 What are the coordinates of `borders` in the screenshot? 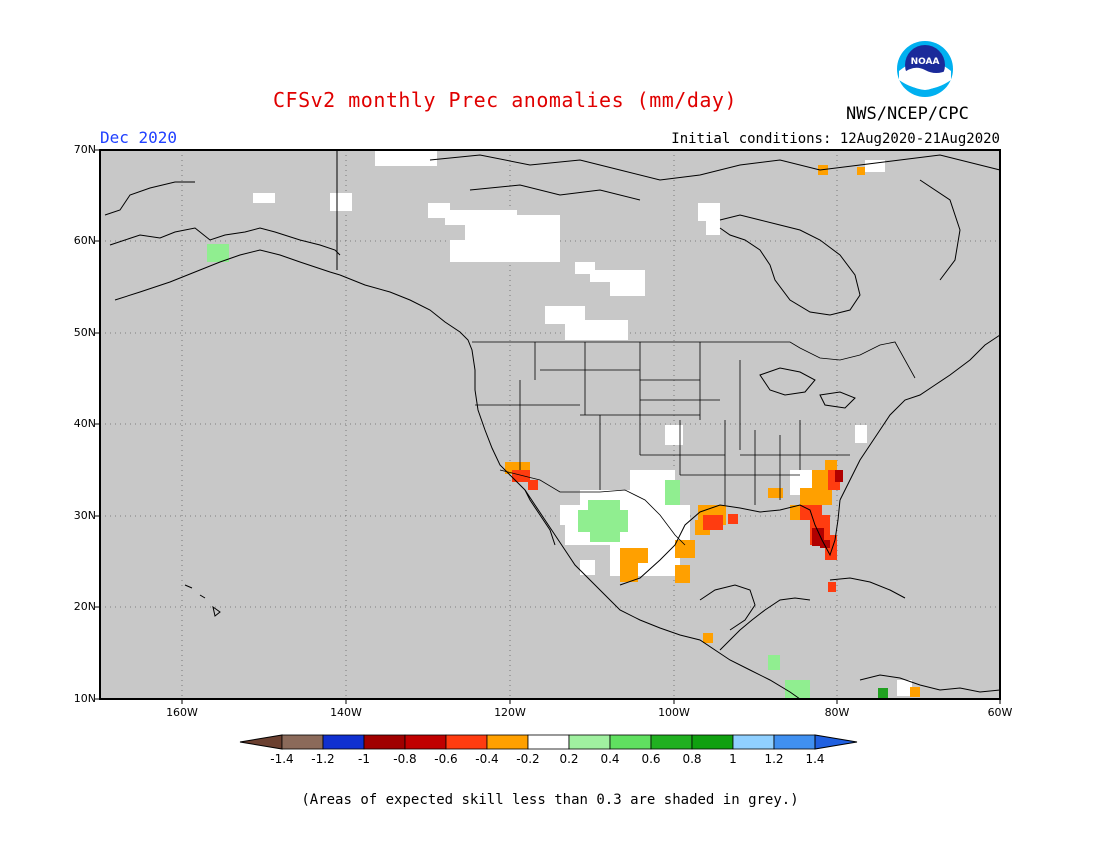 It's located at (694, 443).